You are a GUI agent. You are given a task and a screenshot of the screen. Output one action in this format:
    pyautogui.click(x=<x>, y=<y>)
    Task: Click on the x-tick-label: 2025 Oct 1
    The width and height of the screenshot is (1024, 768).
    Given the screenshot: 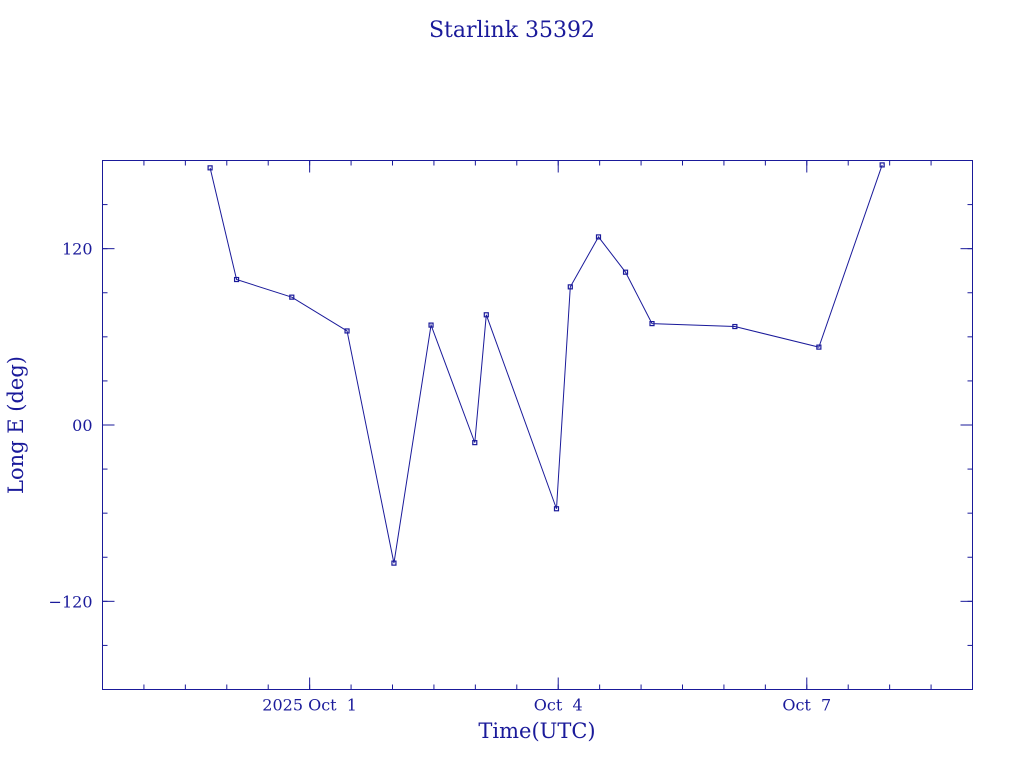 What is the action you would take?
    pyautogui.click(x=309, y=705)
    